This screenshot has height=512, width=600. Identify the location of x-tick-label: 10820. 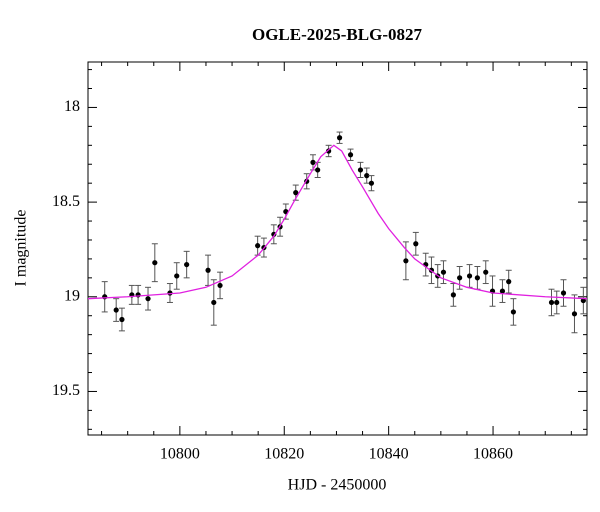
(284, 454).